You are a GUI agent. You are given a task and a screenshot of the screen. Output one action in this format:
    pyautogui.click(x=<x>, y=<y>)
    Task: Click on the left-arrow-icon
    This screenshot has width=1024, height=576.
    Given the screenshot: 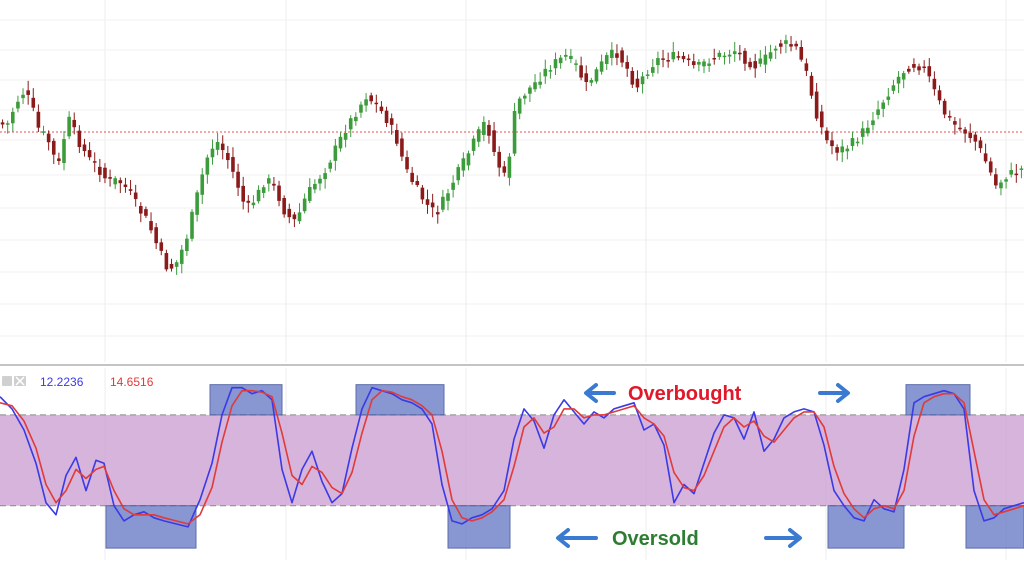 What is the action you would take?
    pyautogui.click(x=577, y=538)
    